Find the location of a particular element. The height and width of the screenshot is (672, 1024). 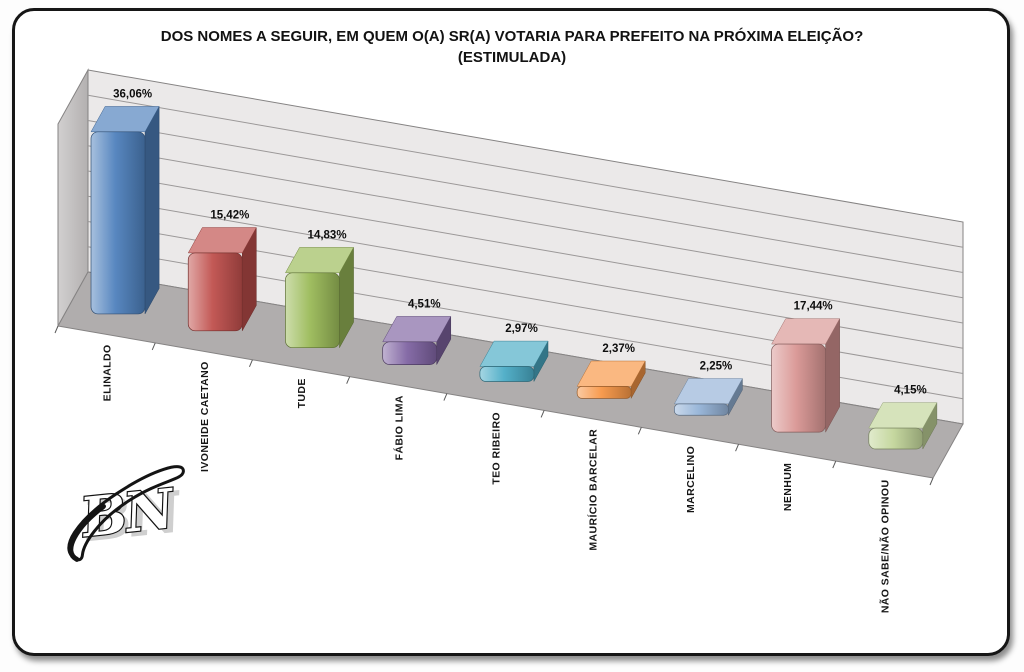

value-label-ivoneide-caetano: 15,42% is located at coordinates (229, 216).